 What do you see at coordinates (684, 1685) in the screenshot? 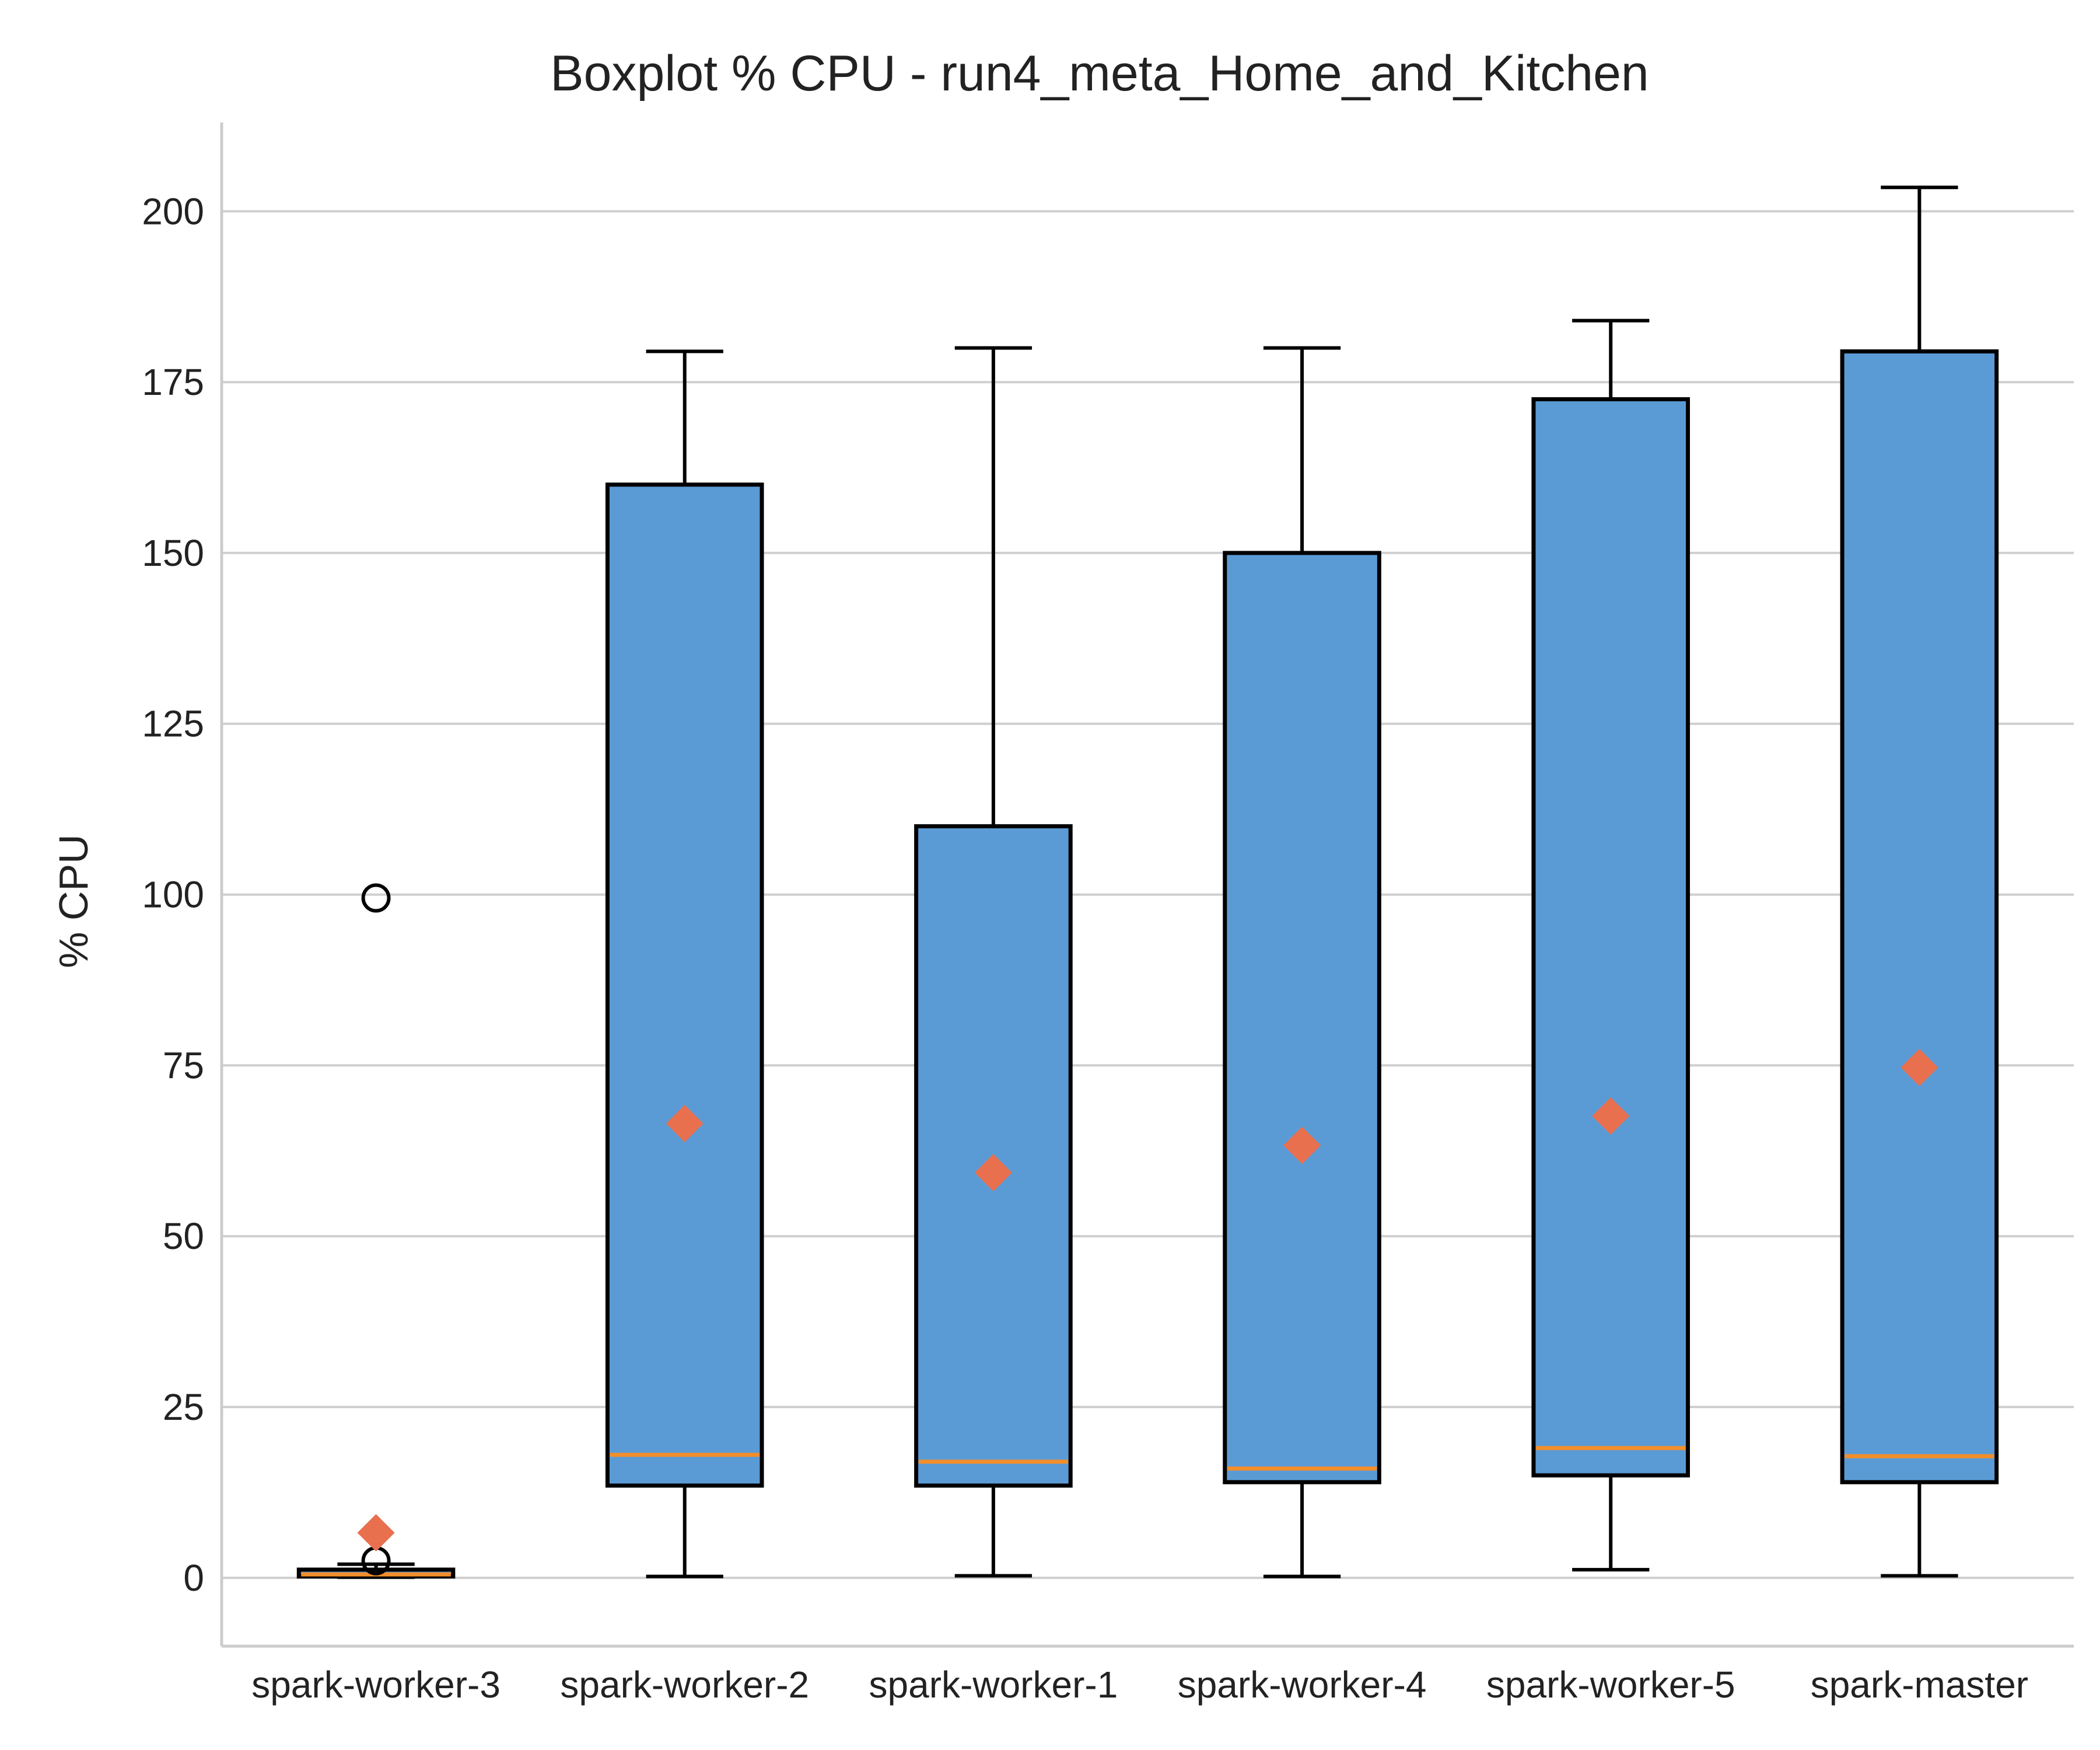
I see `x-tick-spark-worker-2: spark-worker-2` at bounding box center [684, 1685].